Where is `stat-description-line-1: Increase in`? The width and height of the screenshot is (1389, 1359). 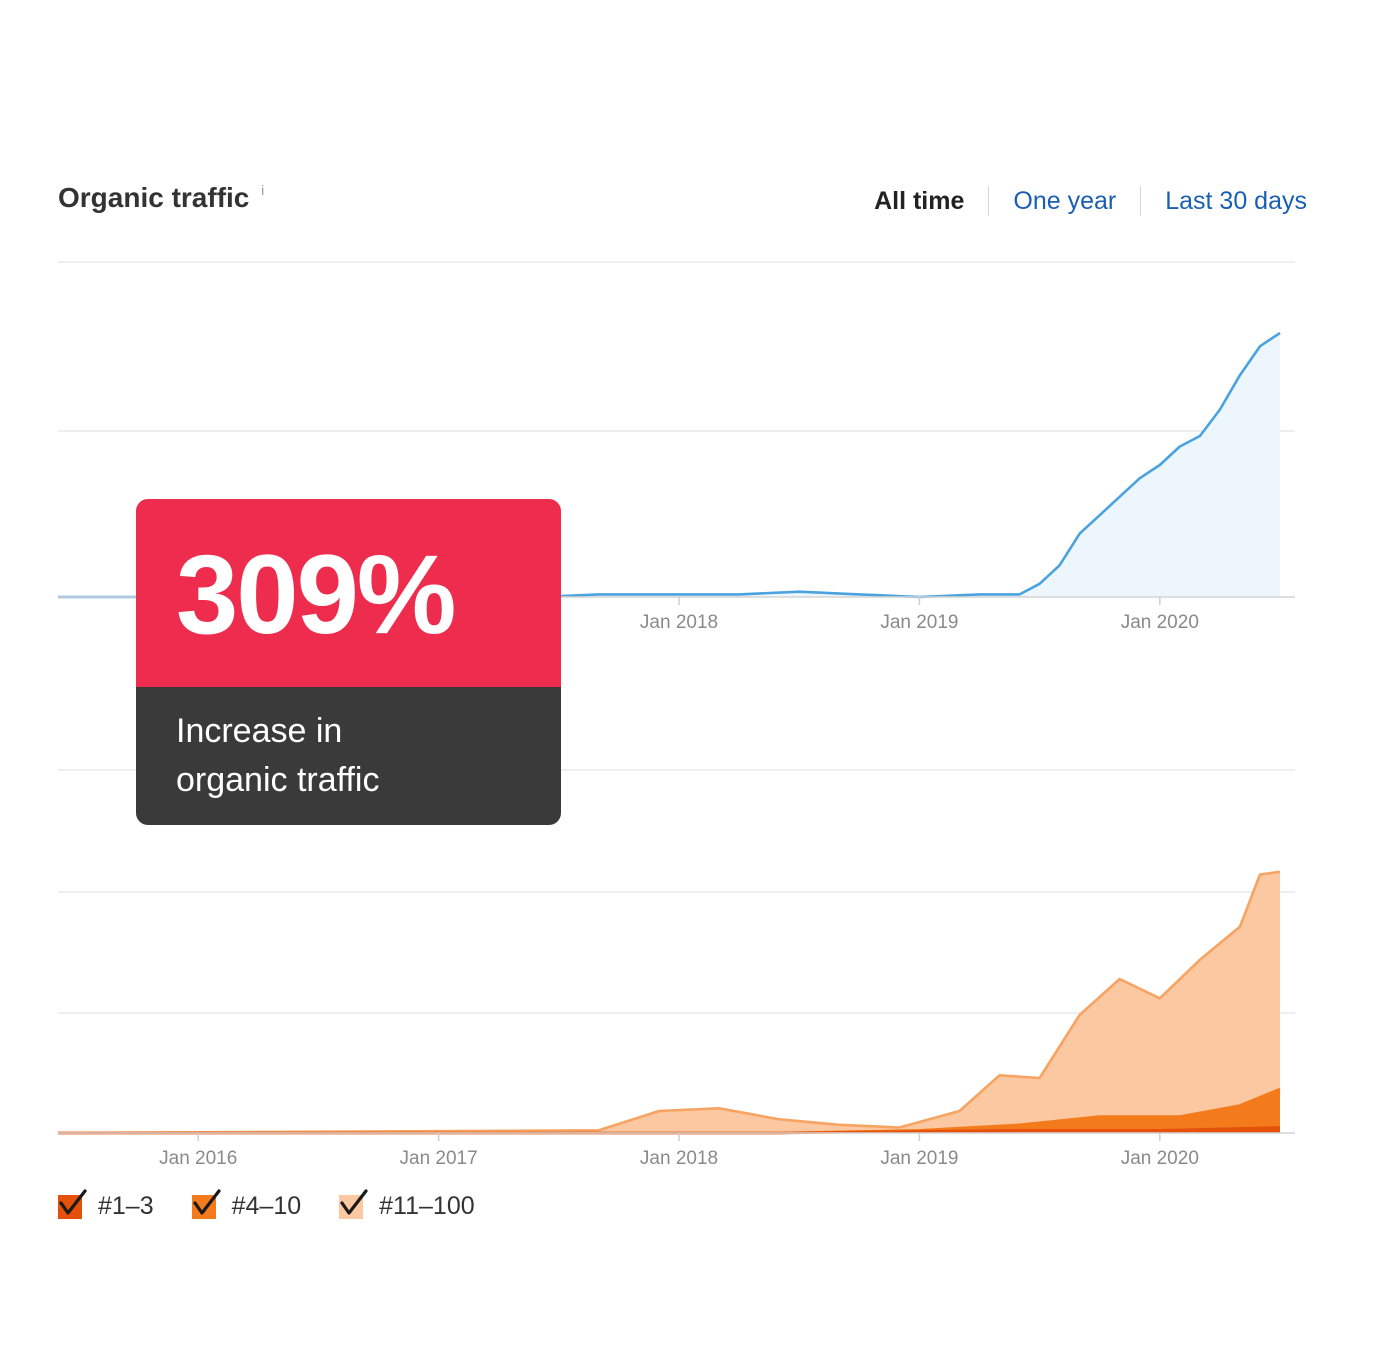 stat-description-line-1: Increase in is located at coordinates (259, 731).